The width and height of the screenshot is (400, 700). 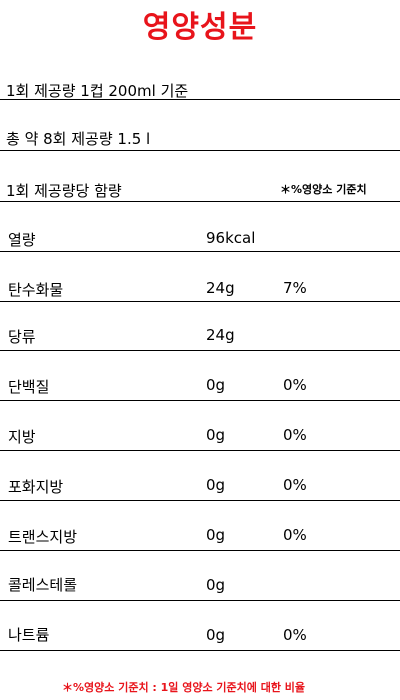 What do you see at coordinates (36, 290) in the screenshot?
I see `nutrient-label-carbohydrate: 탄수화물` at bounding box center [36, 290].